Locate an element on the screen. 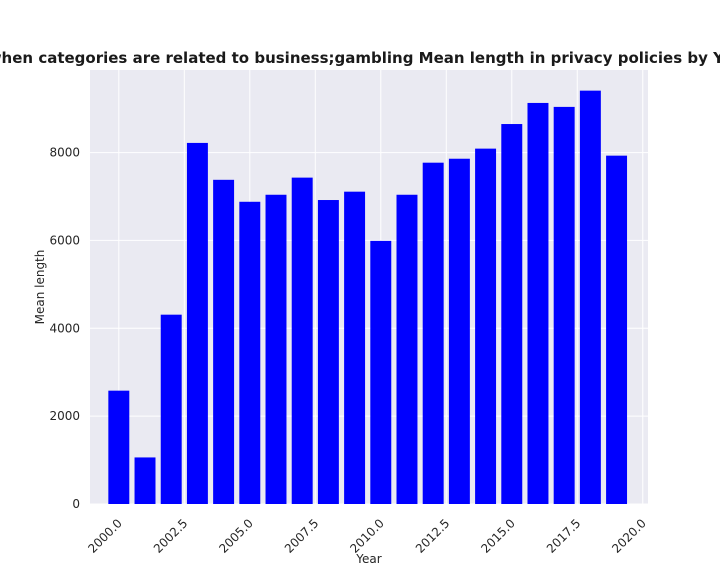  x-tick-label: 2015.0 is located at coordinates (498, 536).